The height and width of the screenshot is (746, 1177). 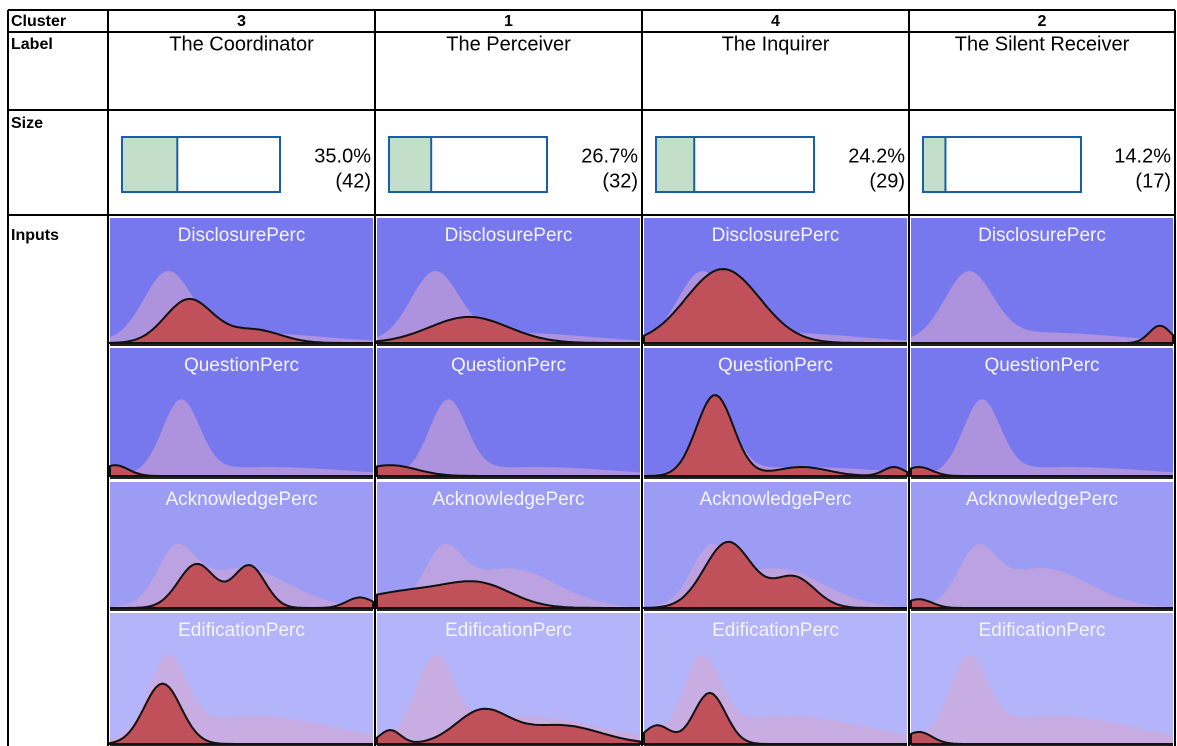 What do you see at coordinates (241, 21) in the screenshot?
I see `cluster-id: 3` at bounding box center [241, 21].